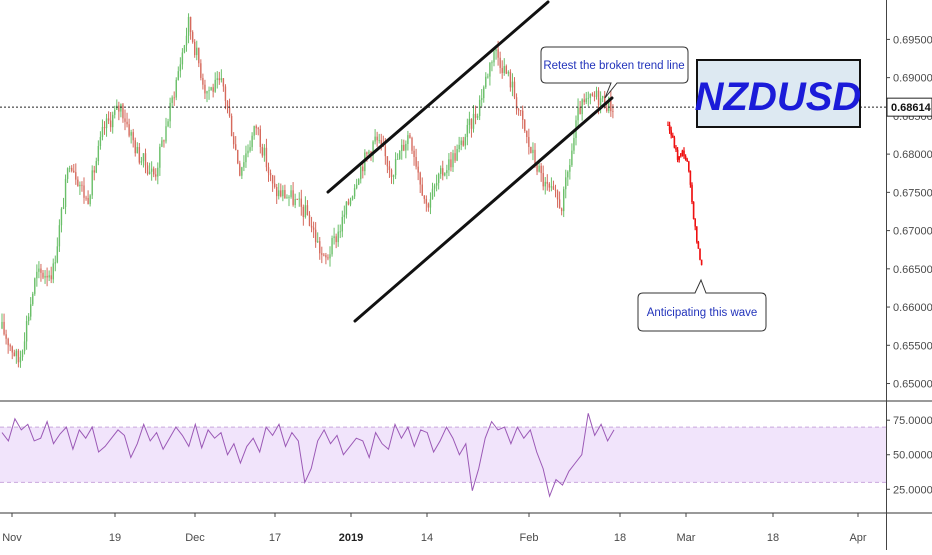 Image resolution: width=932 pixels, height=555 pixels. What do you see at coordinates (912, 456) in the screenshot?
I see `rsi-tick-label: 50.0000` at bounding box center [912, 456].